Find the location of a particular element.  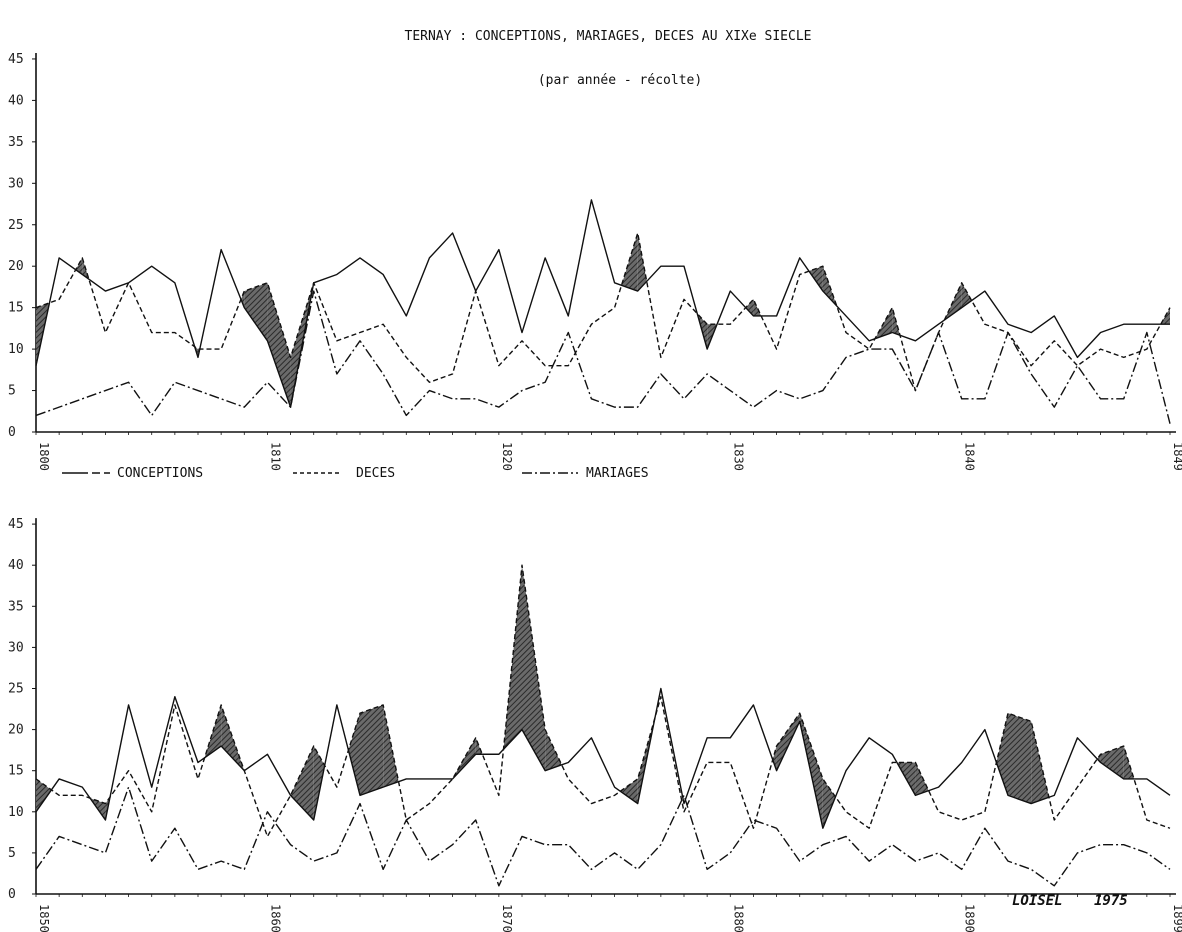

legend: CONCEPTIONS DECES MARIAGES is located at coordinates (355, 473).